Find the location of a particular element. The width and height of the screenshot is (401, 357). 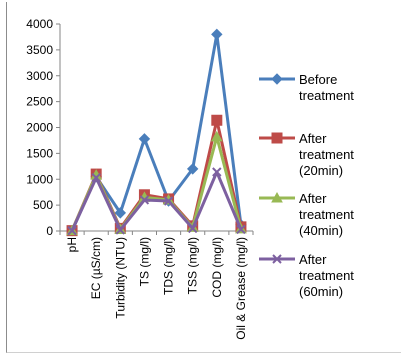

y-axis-ticks: 0 500 1000 1500 2000 2500 3000 3500 4000 is located at coordinates (43, 127).